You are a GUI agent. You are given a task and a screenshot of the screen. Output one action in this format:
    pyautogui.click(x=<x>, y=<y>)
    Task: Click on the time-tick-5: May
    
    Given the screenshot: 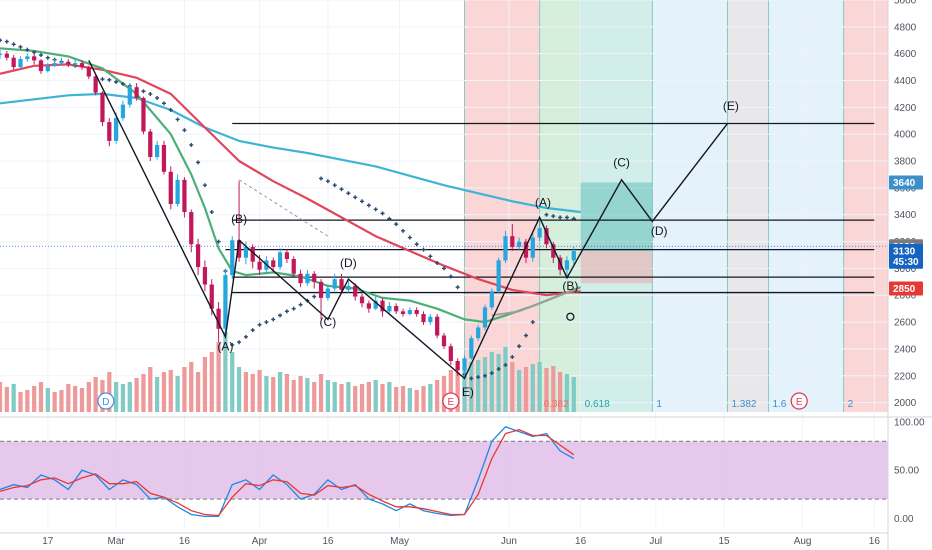 What is the action you would take?
    pyautogui.click(x=399, y=541)
    